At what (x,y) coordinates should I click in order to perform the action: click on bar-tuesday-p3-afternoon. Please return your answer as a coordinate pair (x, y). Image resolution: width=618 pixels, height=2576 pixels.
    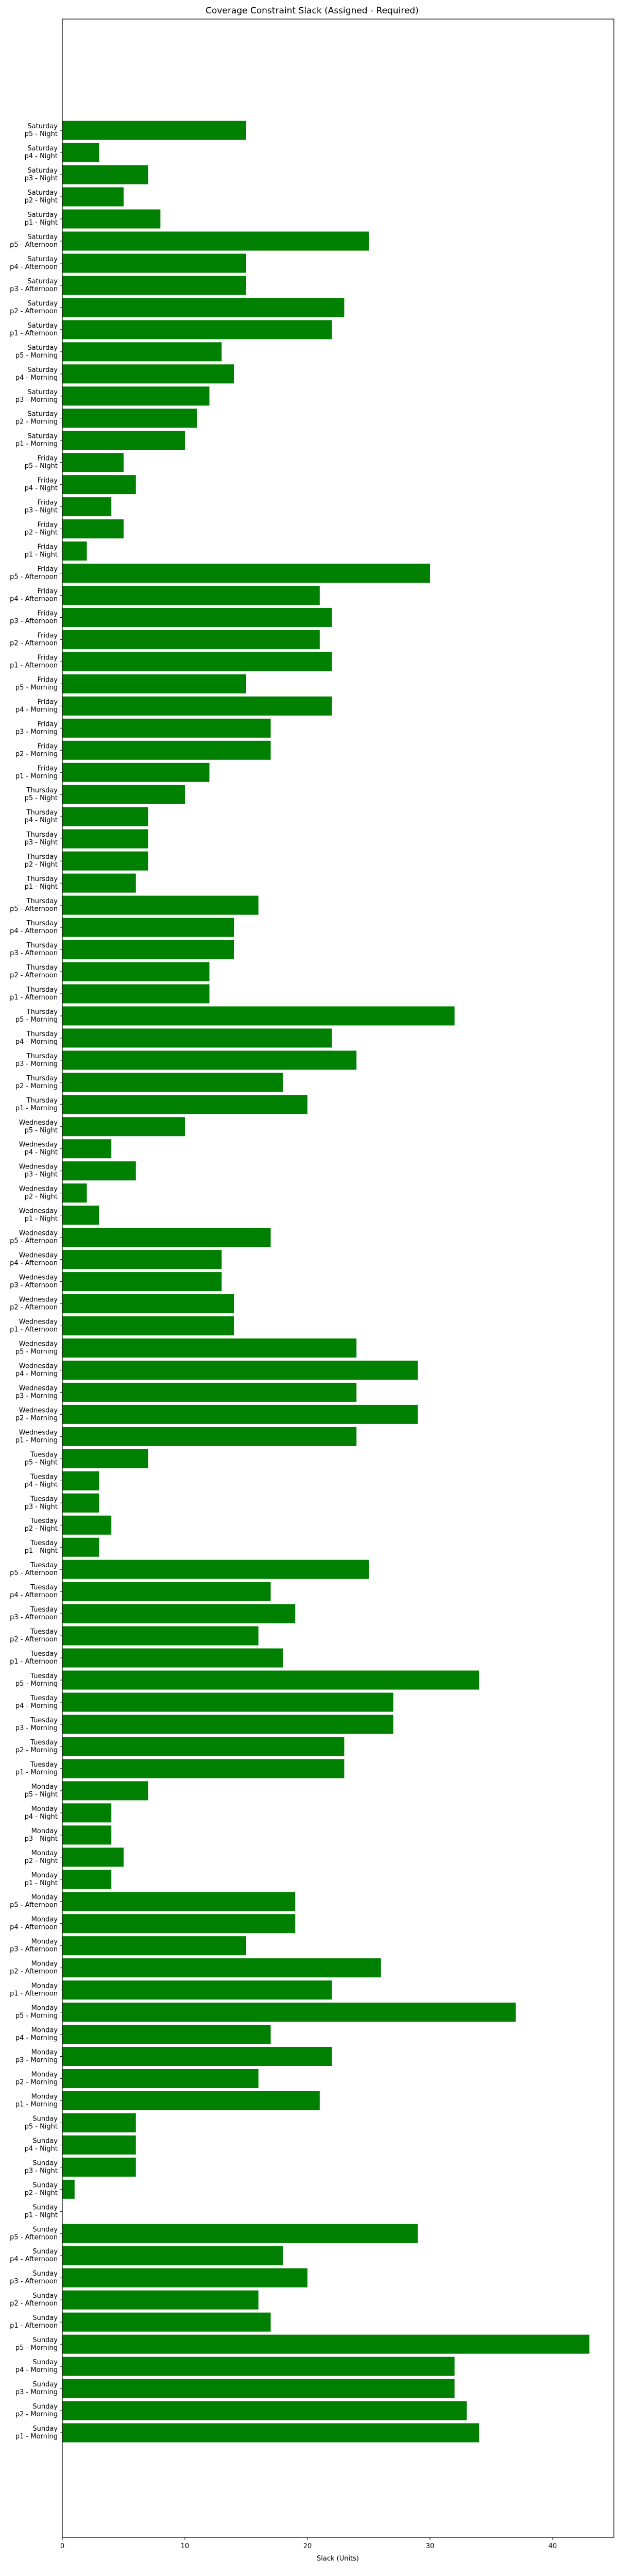
    Looking at the image, I should click on (179, 1613).